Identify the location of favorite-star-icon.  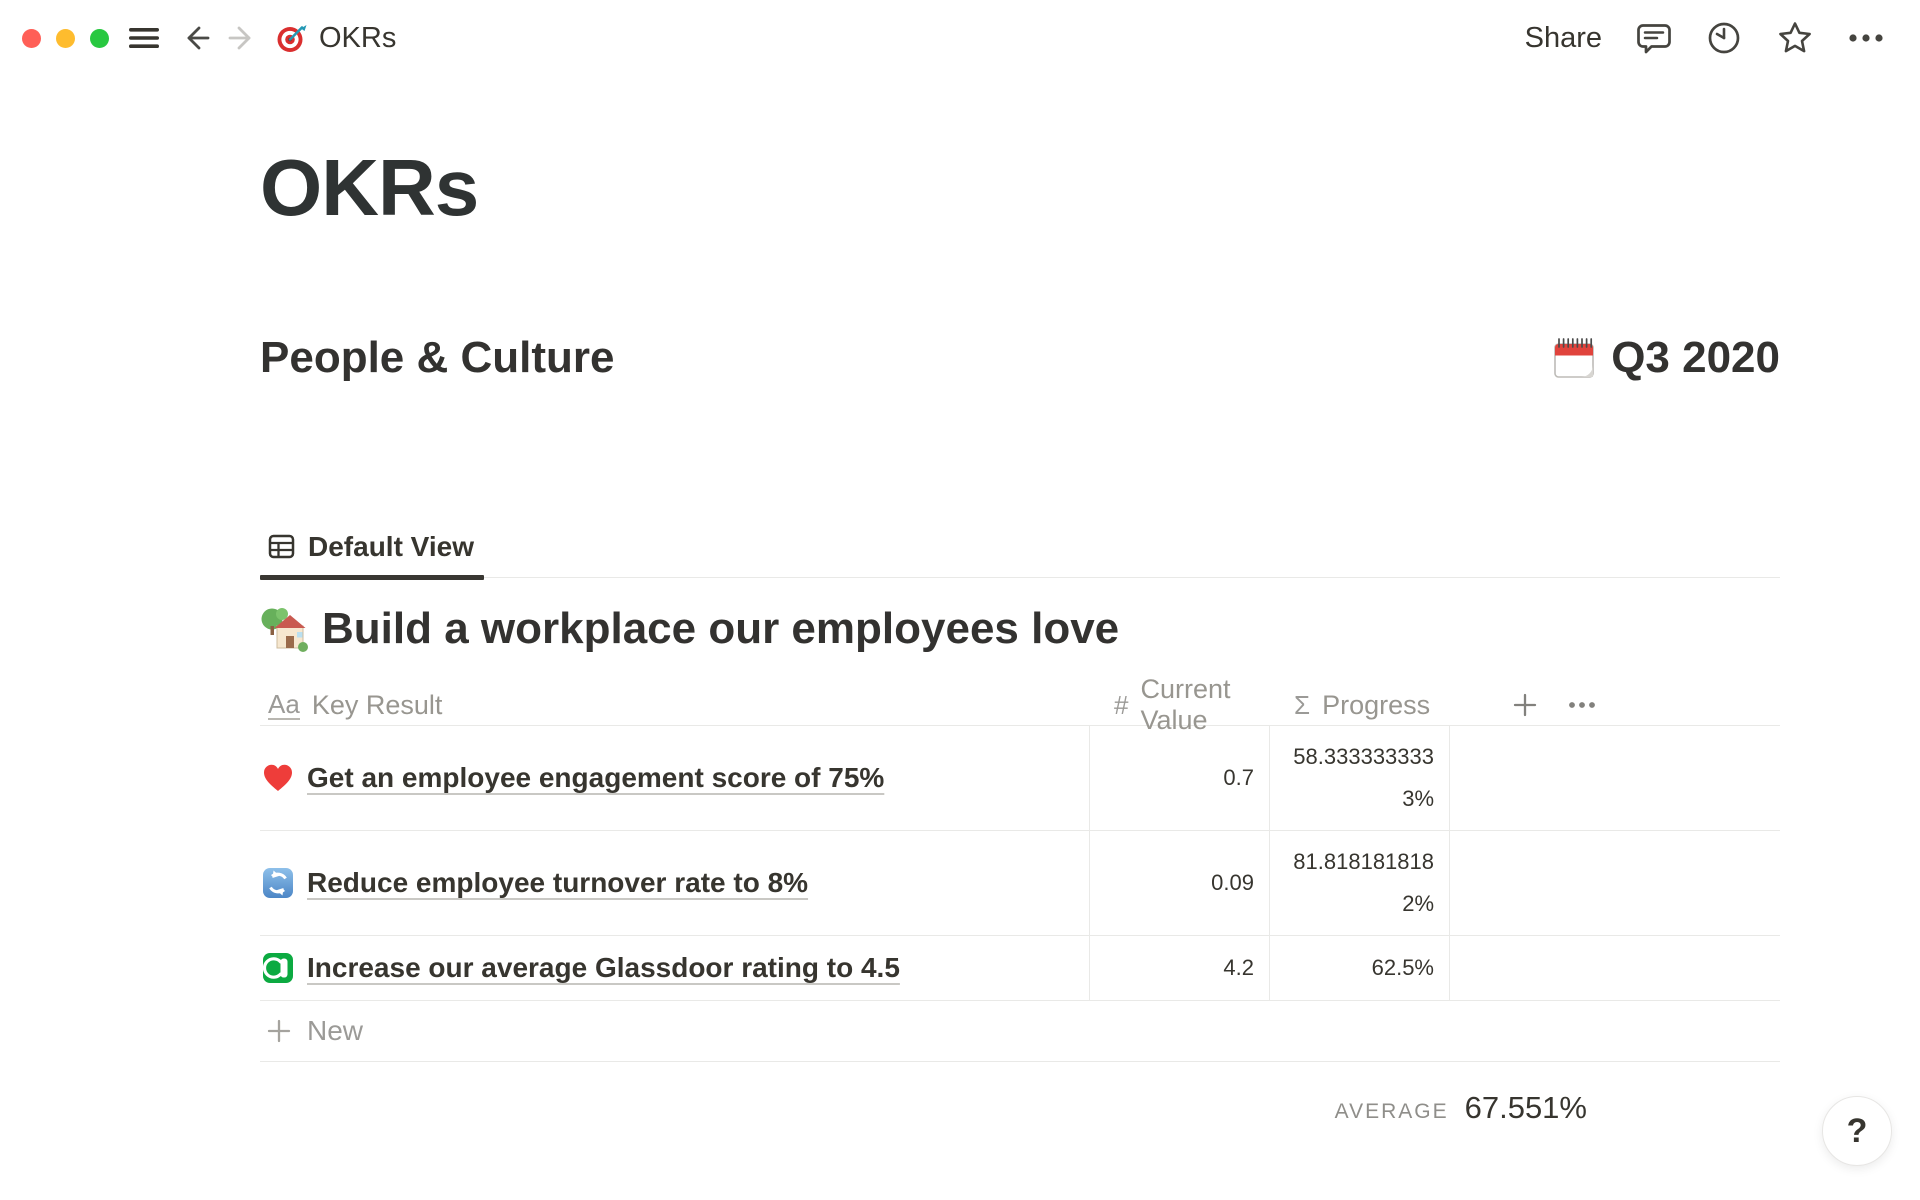
(1795, 38).